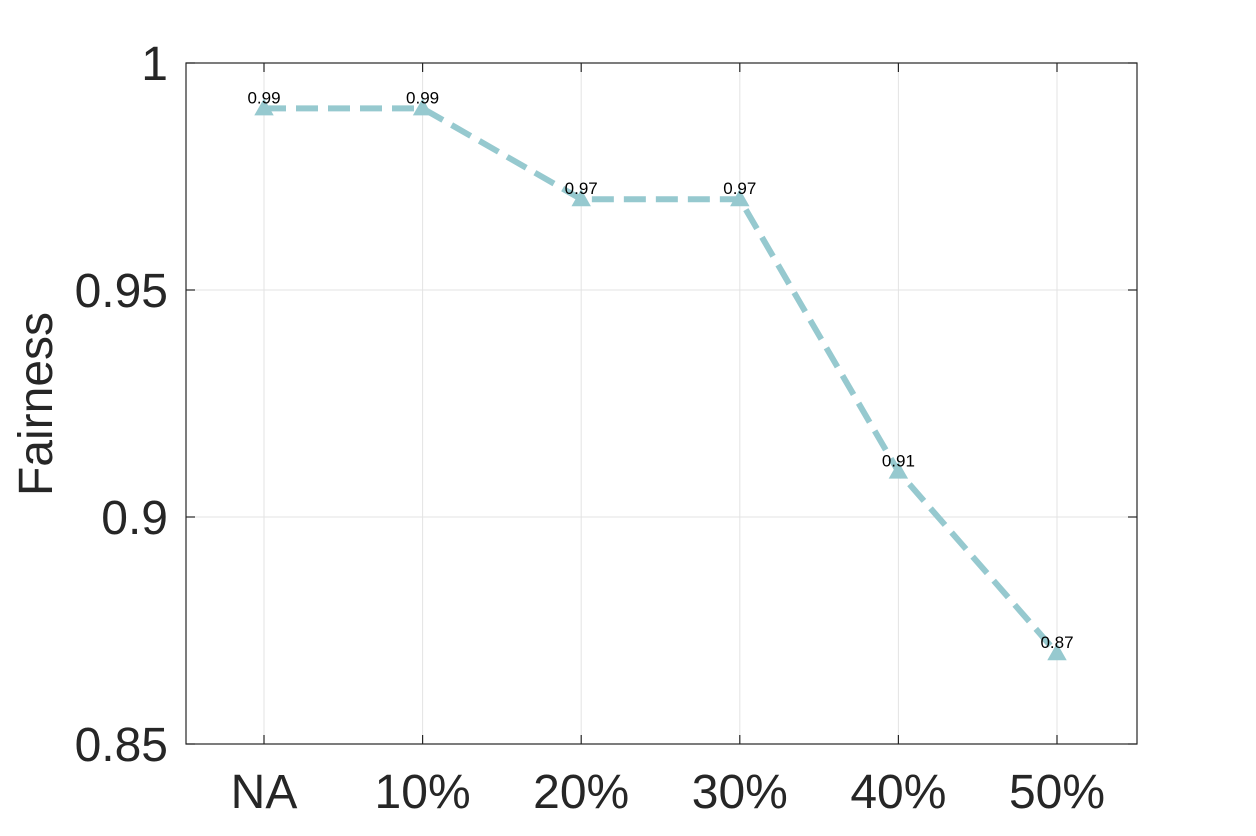 The height and width of the screenshot is (836, 1256). What do you see at coordinates (121, 745) in the screenshot?
I see `y-tick-label: 0.85` at bounding box center [121, 745].